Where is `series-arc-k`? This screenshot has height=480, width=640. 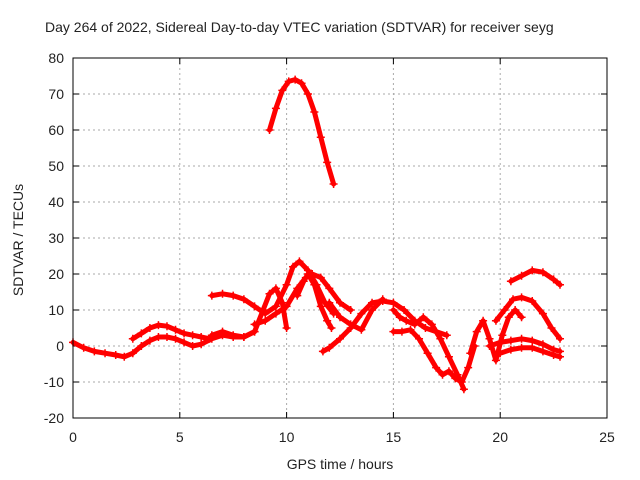 series-arc-k is located at coordinates (535, 277).